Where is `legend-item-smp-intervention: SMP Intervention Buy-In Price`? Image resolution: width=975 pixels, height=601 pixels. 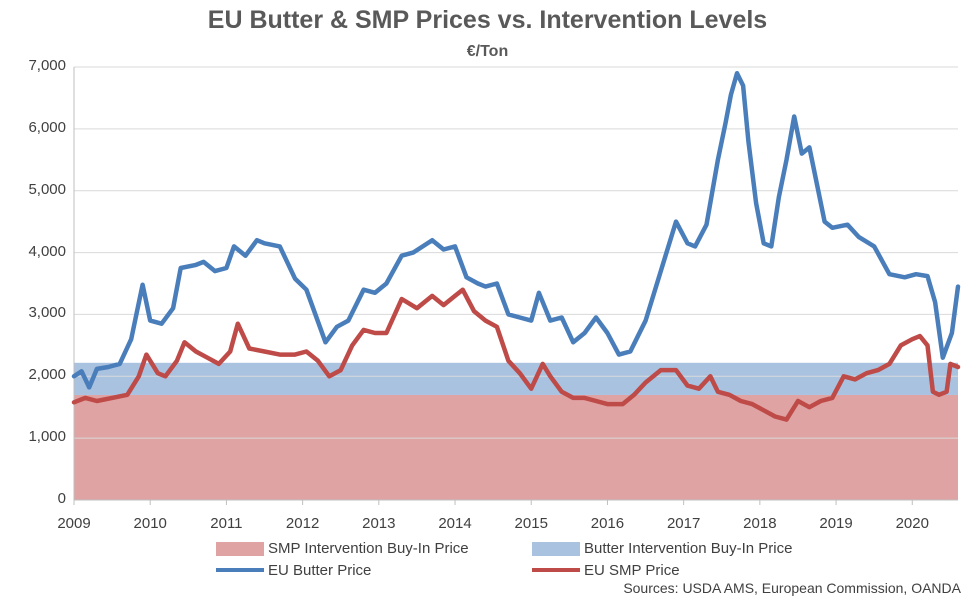
legend-item-smp-intervention: SMP Intervention Buy-In Price is located at coordinates (342, 548).